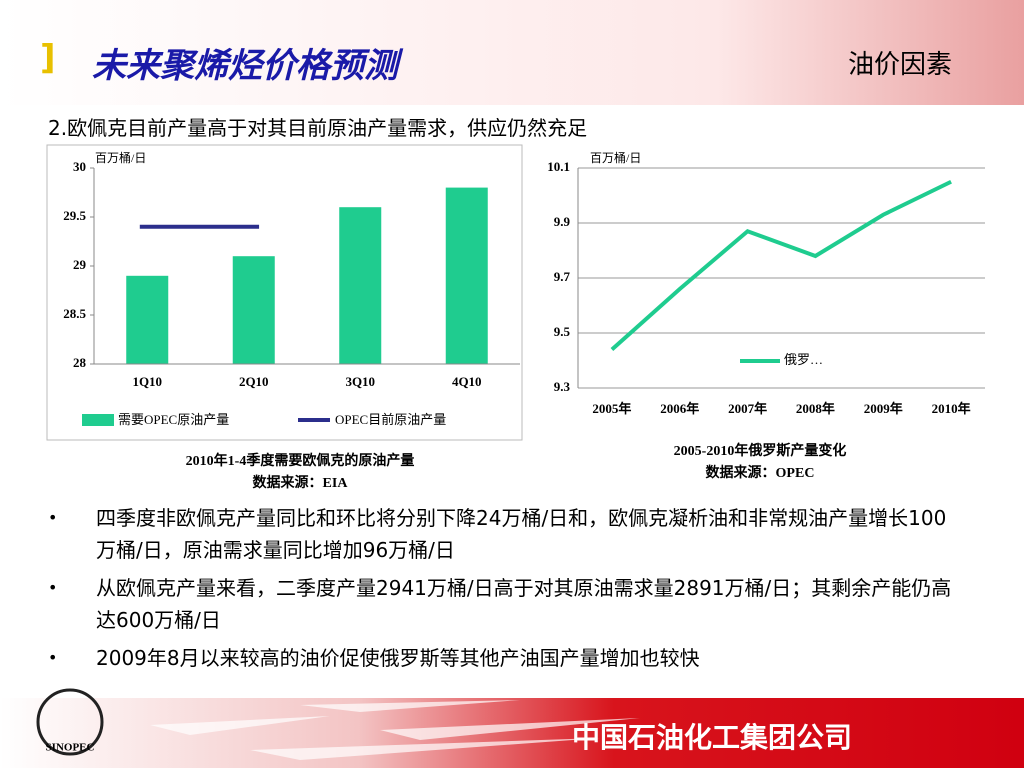 The image size is (1024, 768). Describe the element at coordinates (562, 386) in the screenshot. I see `y-tick-label: 9.3` at that location.